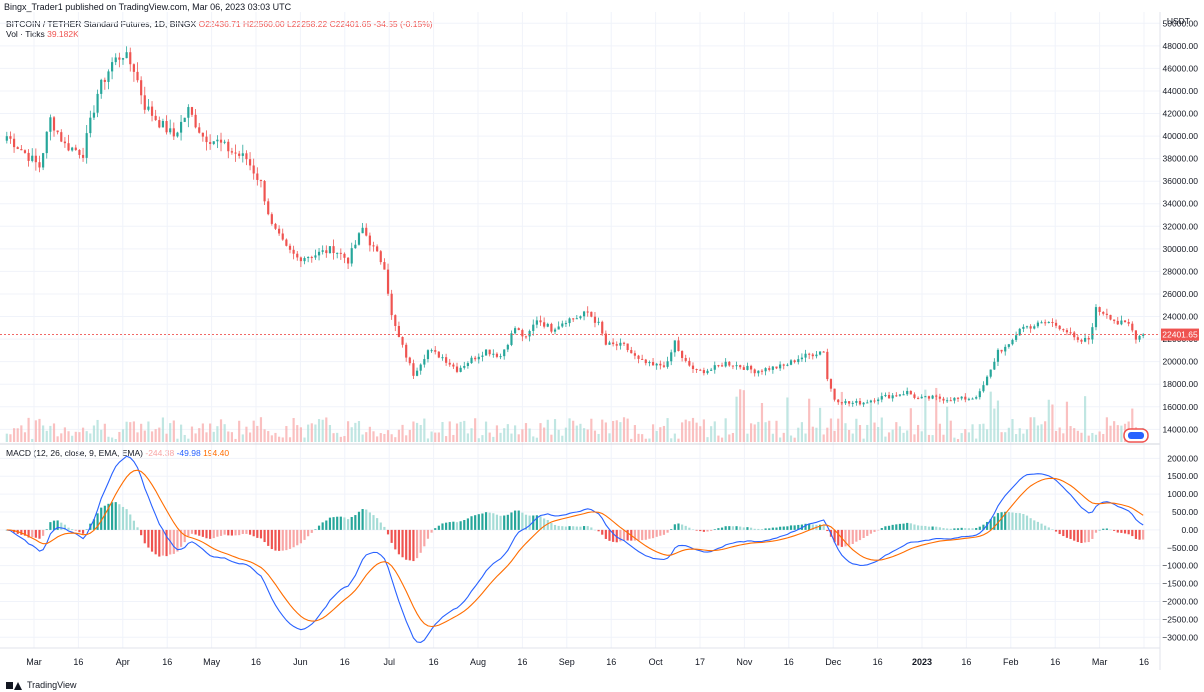 The width and height of the screenshot is (1204, 692). Describe the element at coordinates (1181, 68) in the screenshot. I see `price-tick-label: 46000.00` at that location.